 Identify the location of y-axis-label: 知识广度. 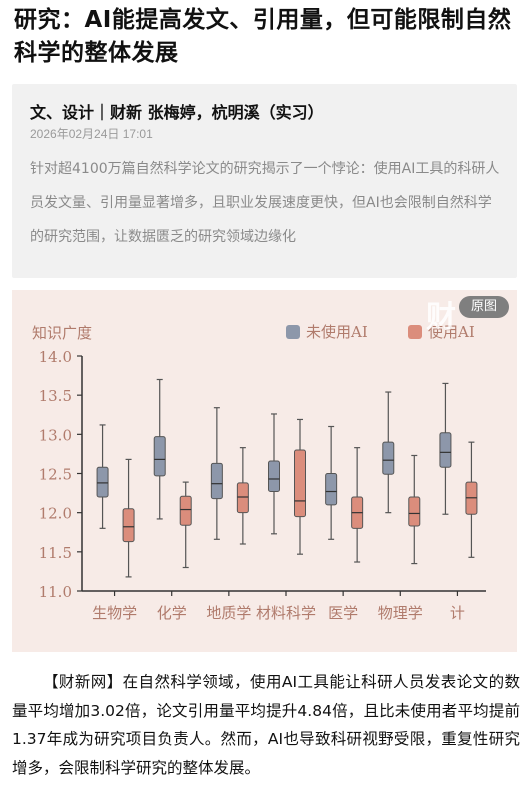
(62, 333).